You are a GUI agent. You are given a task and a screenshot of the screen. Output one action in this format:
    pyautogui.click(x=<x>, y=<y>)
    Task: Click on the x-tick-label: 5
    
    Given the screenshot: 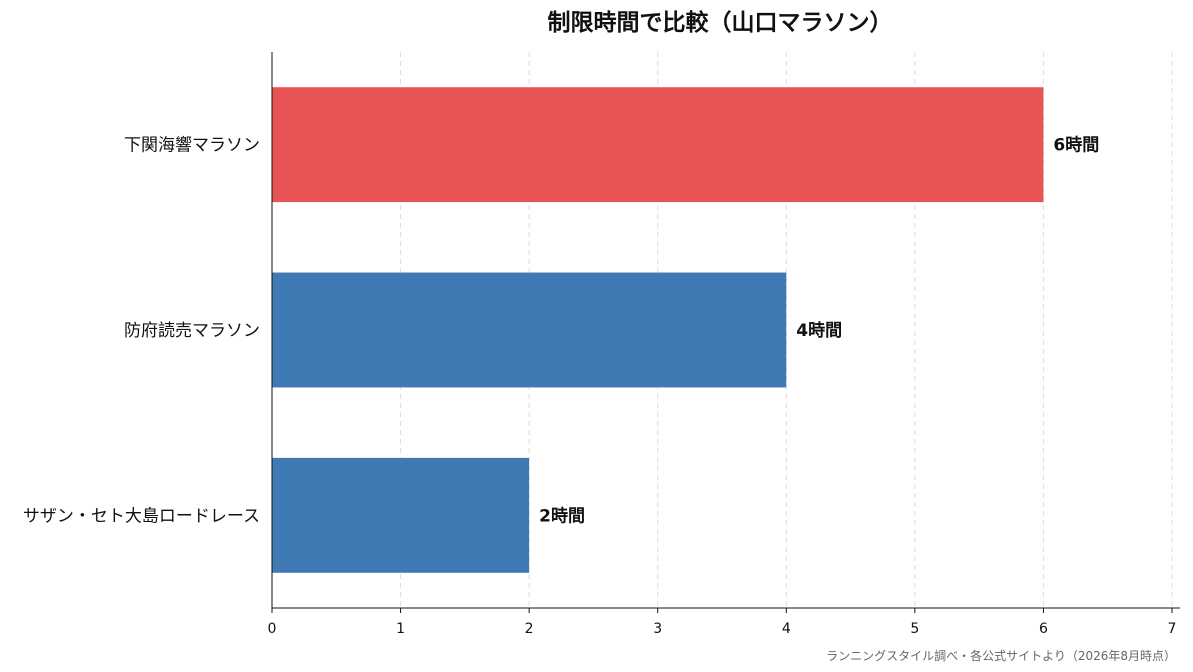 What is the action you would take?
    pyautogui.click(x=914, y=629)
    